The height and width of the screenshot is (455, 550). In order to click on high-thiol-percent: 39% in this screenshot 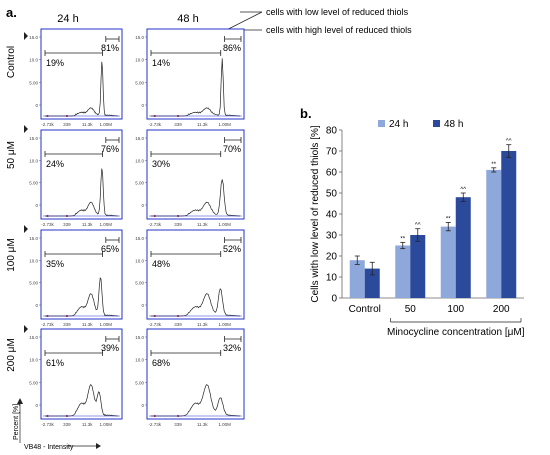, I will do `click(110, 348)`.